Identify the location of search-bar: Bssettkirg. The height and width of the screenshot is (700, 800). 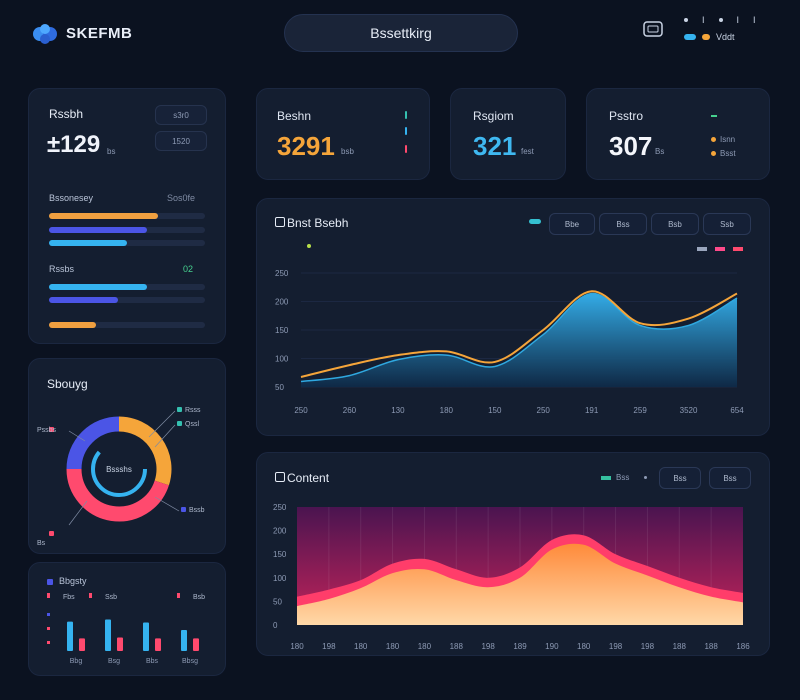
(401, 33).